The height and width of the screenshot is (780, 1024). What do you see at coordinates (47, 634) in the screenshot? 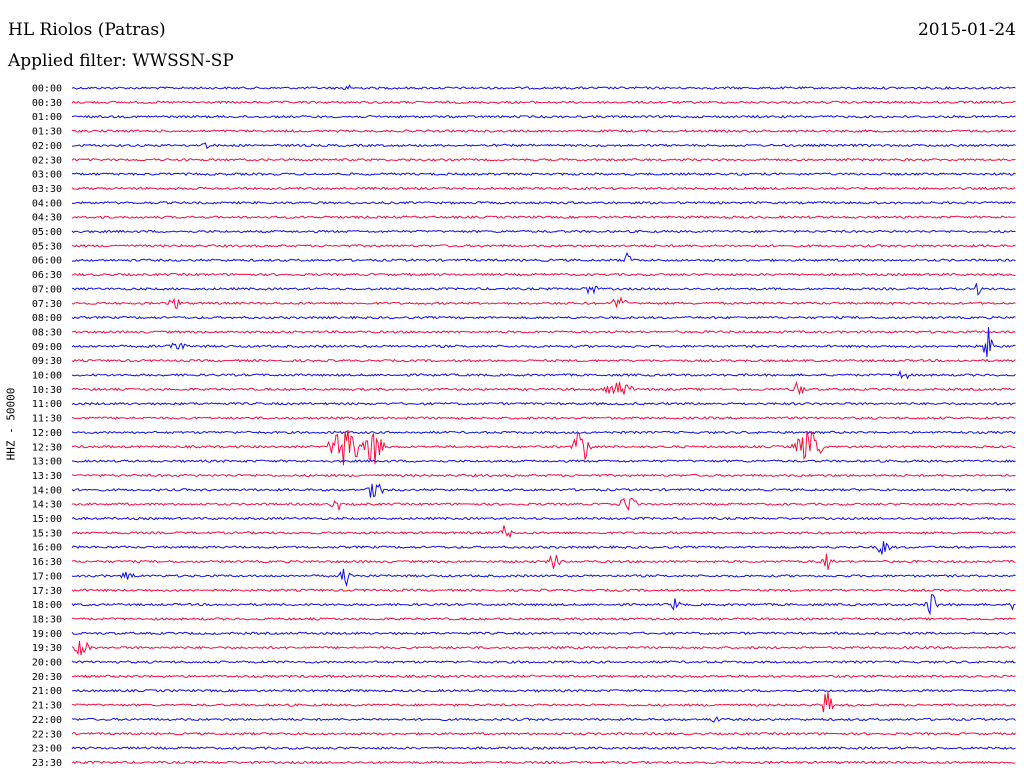
I see `row-label: 19:00` at bounding box center [47, 634].